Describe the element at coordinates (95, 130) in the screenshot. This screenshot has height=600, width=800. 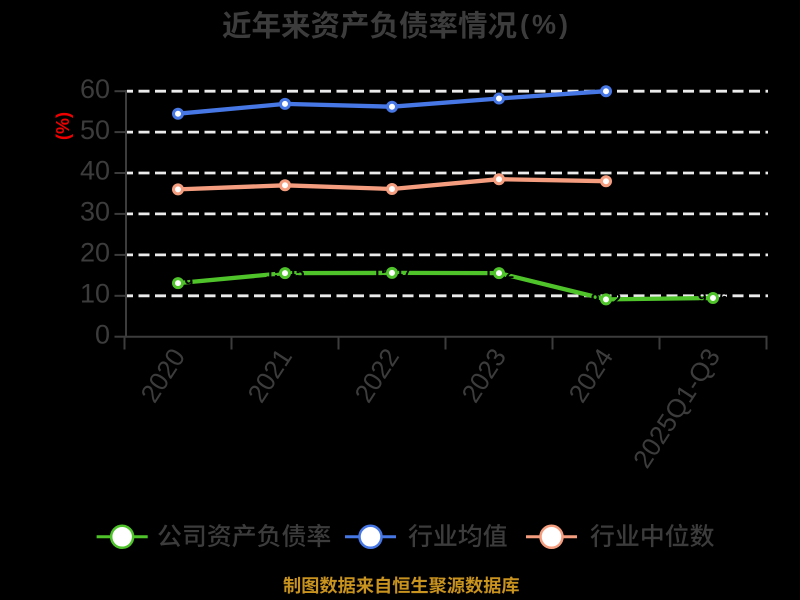
I see `svg-text: 50` at that location.